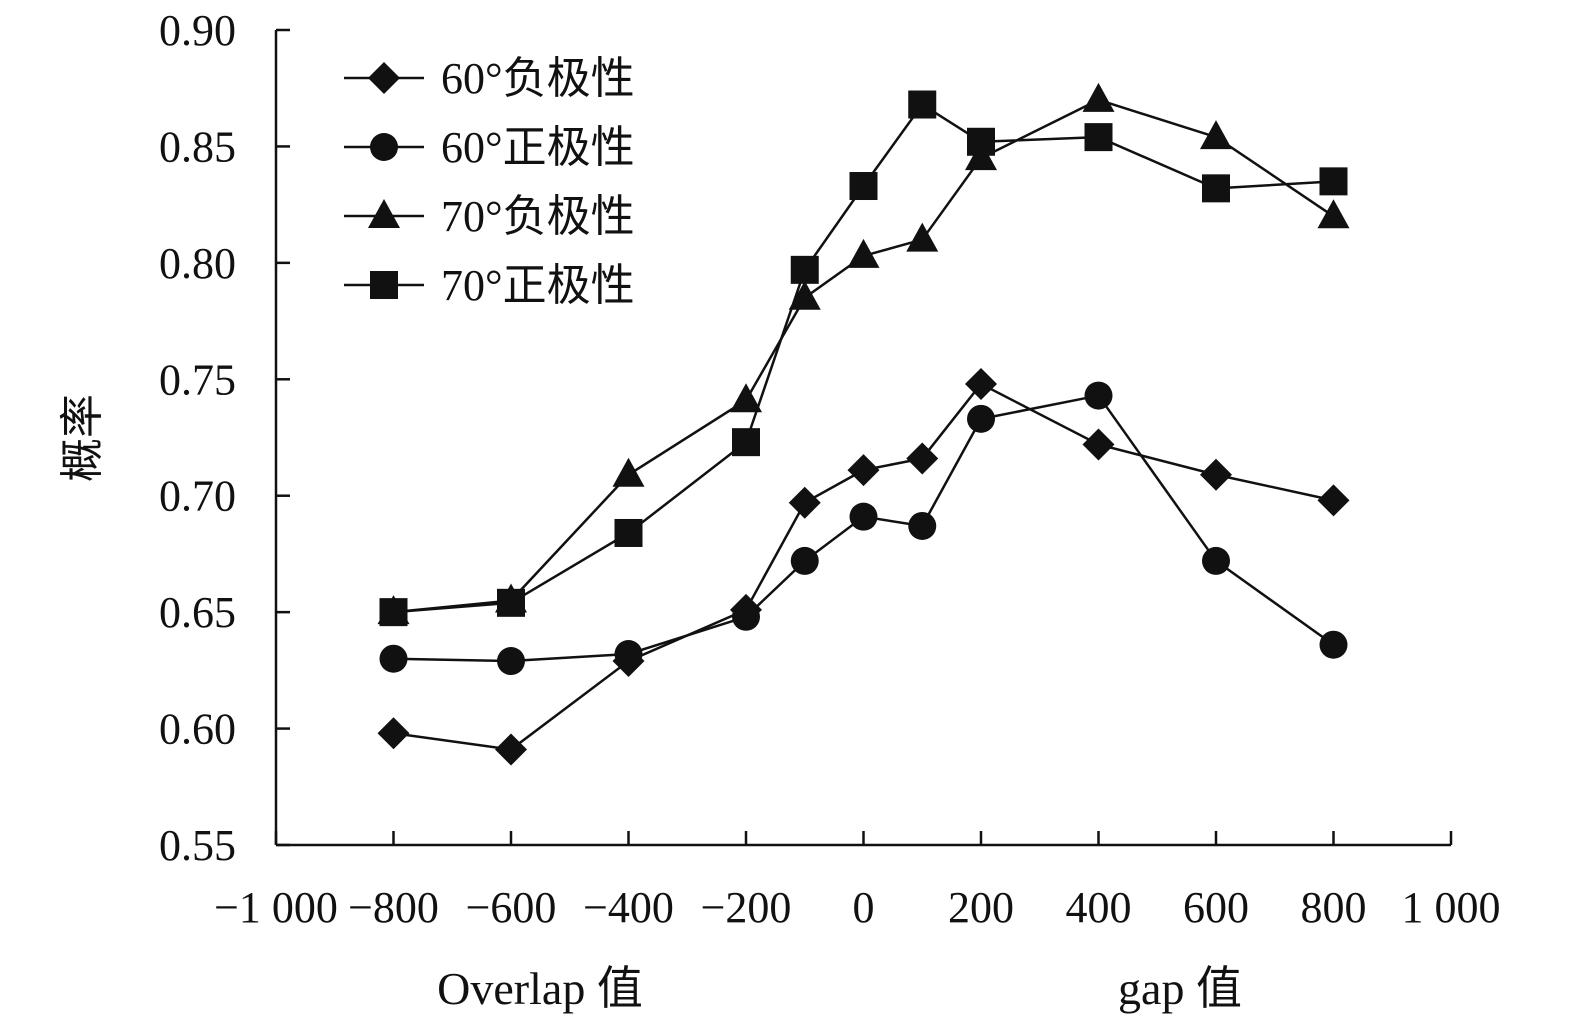  Describe the element at coordinates (981, 907) in the screenshot. I see `x-tick-label: 200` at that location.